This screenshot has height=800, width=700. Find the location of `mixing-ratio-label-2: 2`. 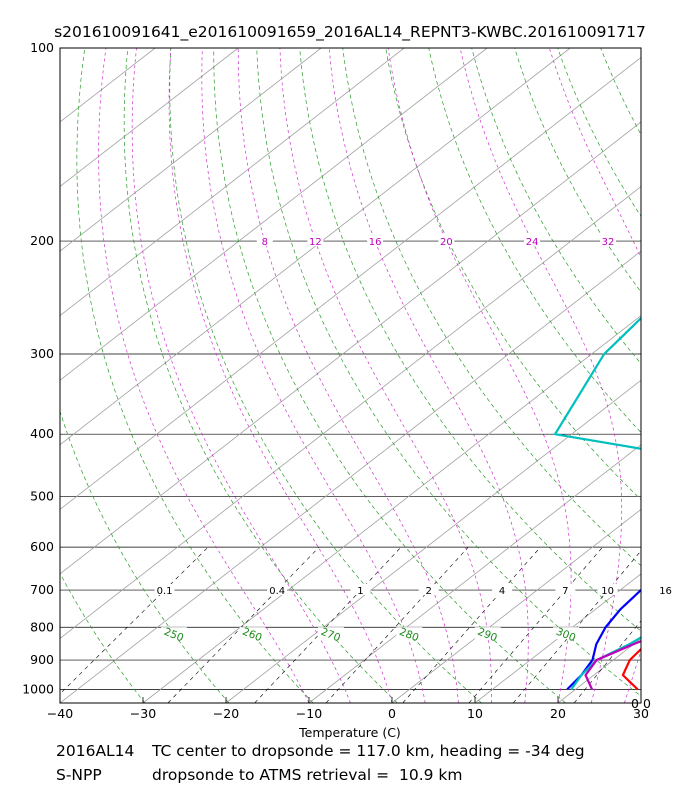

mixing-ratio-label-2: 2 is located at coordinates (429, 591).